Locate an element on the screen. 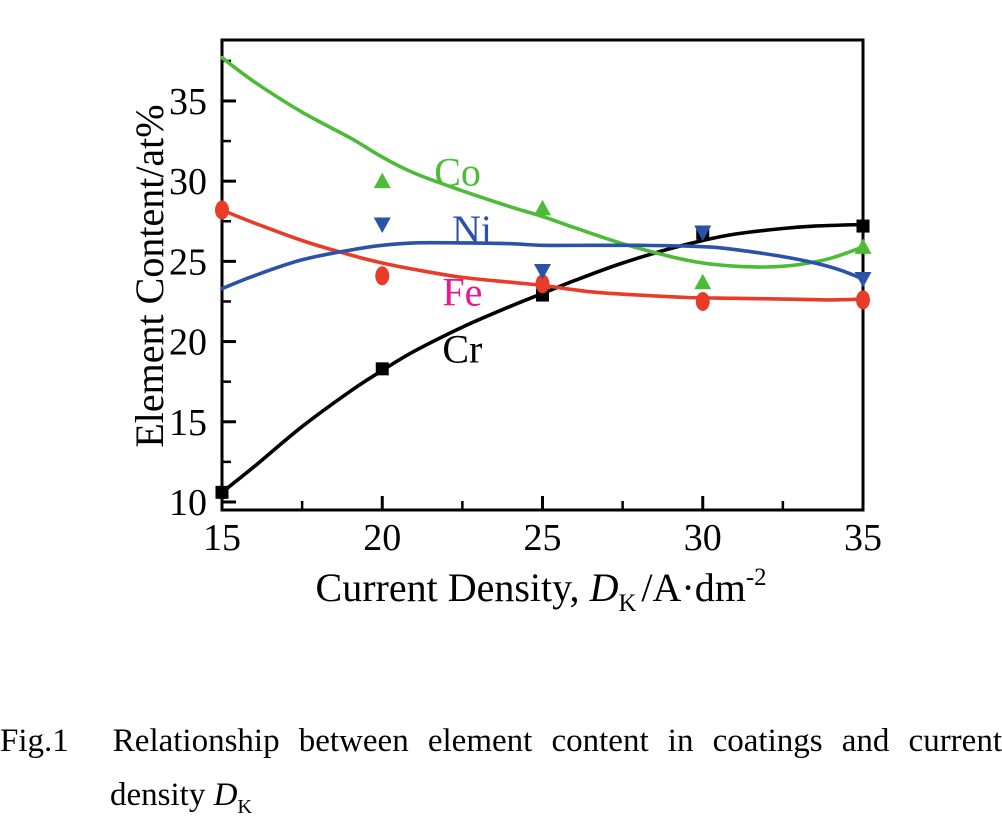  caption-line2-text: density is located at coordinates (162, 795).